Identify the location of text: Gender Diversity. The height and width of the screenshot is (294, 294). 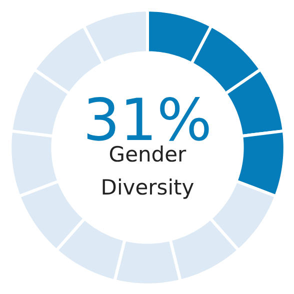
(147, 171).